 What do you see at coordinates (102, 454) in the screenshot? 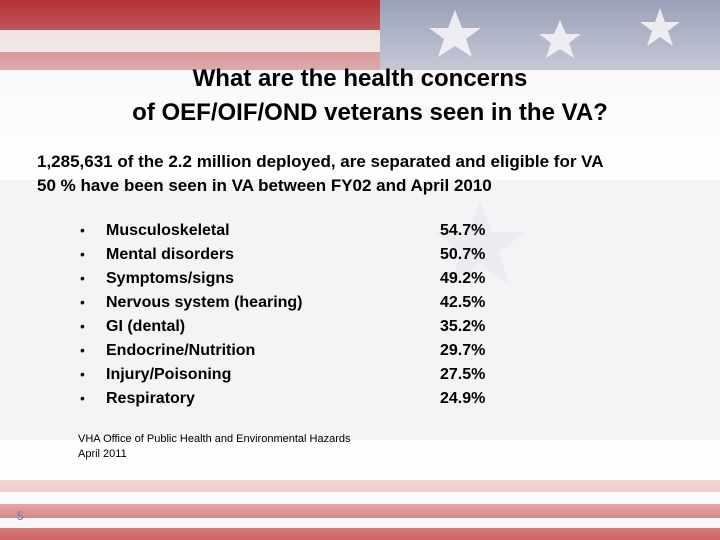
I see `source-line: April 2011` at bounding box center [102, 454].